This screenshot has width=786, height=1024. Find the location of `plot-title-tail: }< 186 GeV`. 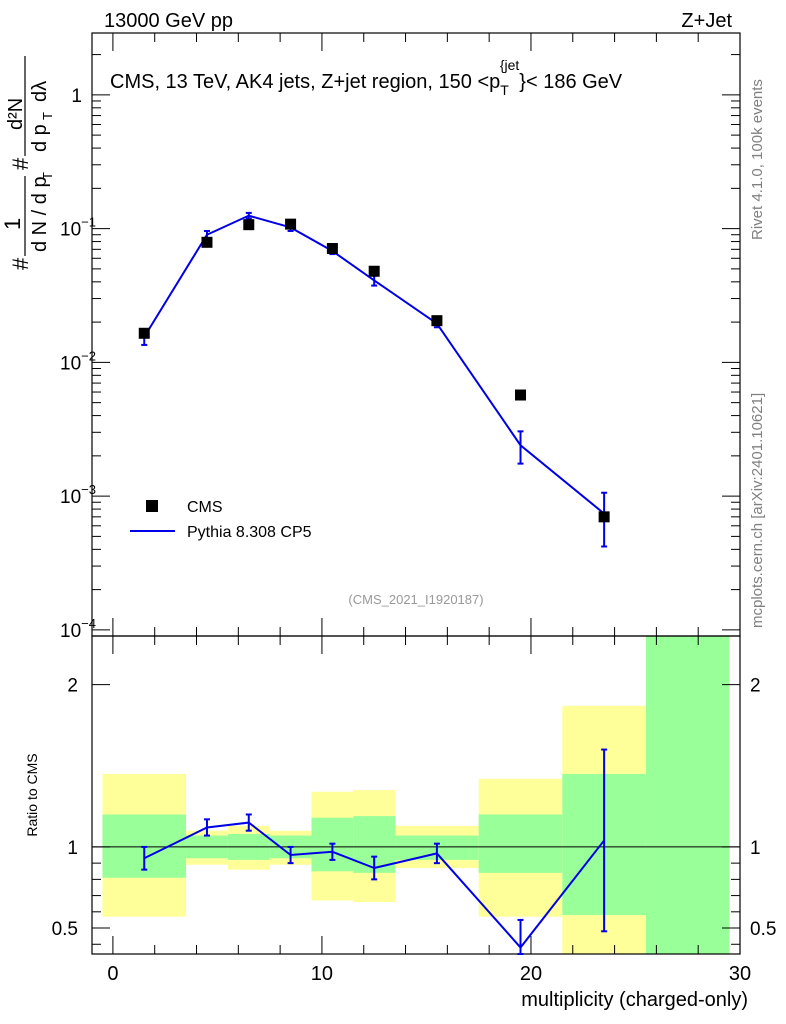

plot-title-tail: }< 186 GeV is located at coordinates (571, 82).